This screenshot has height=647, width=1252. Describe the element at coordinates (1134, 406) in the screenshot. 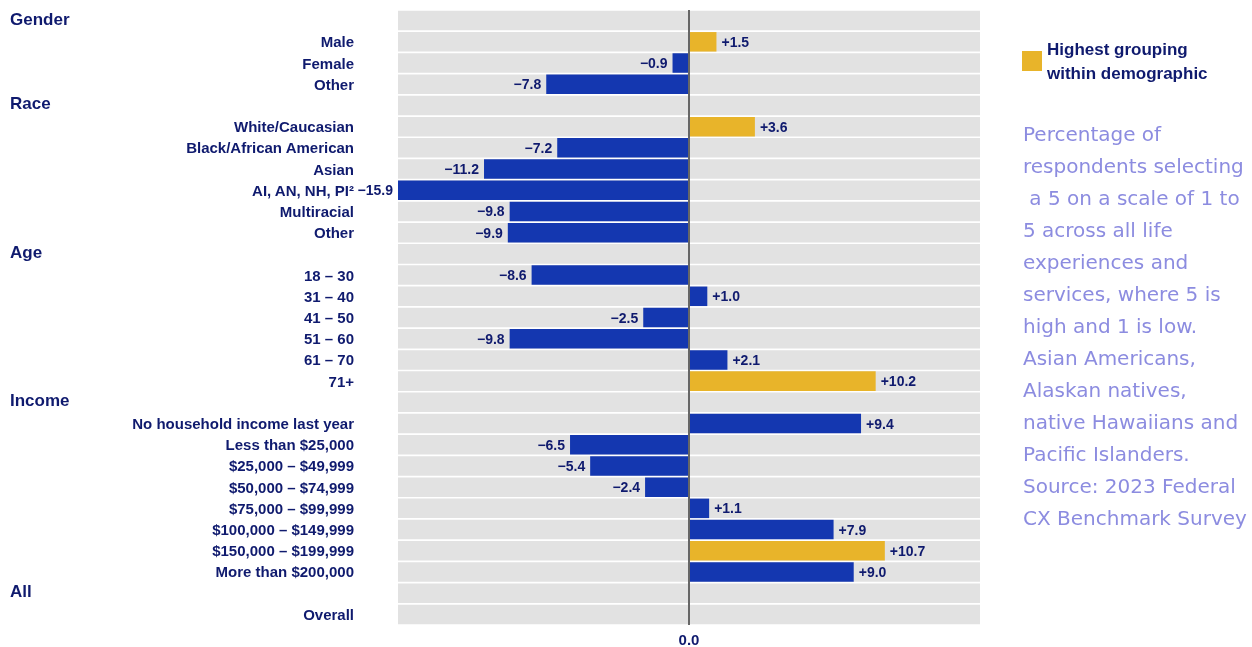

I see `text: Asian Americans, Alaskan natives, native Hawaiians and Pacific Islanders.` at that location.